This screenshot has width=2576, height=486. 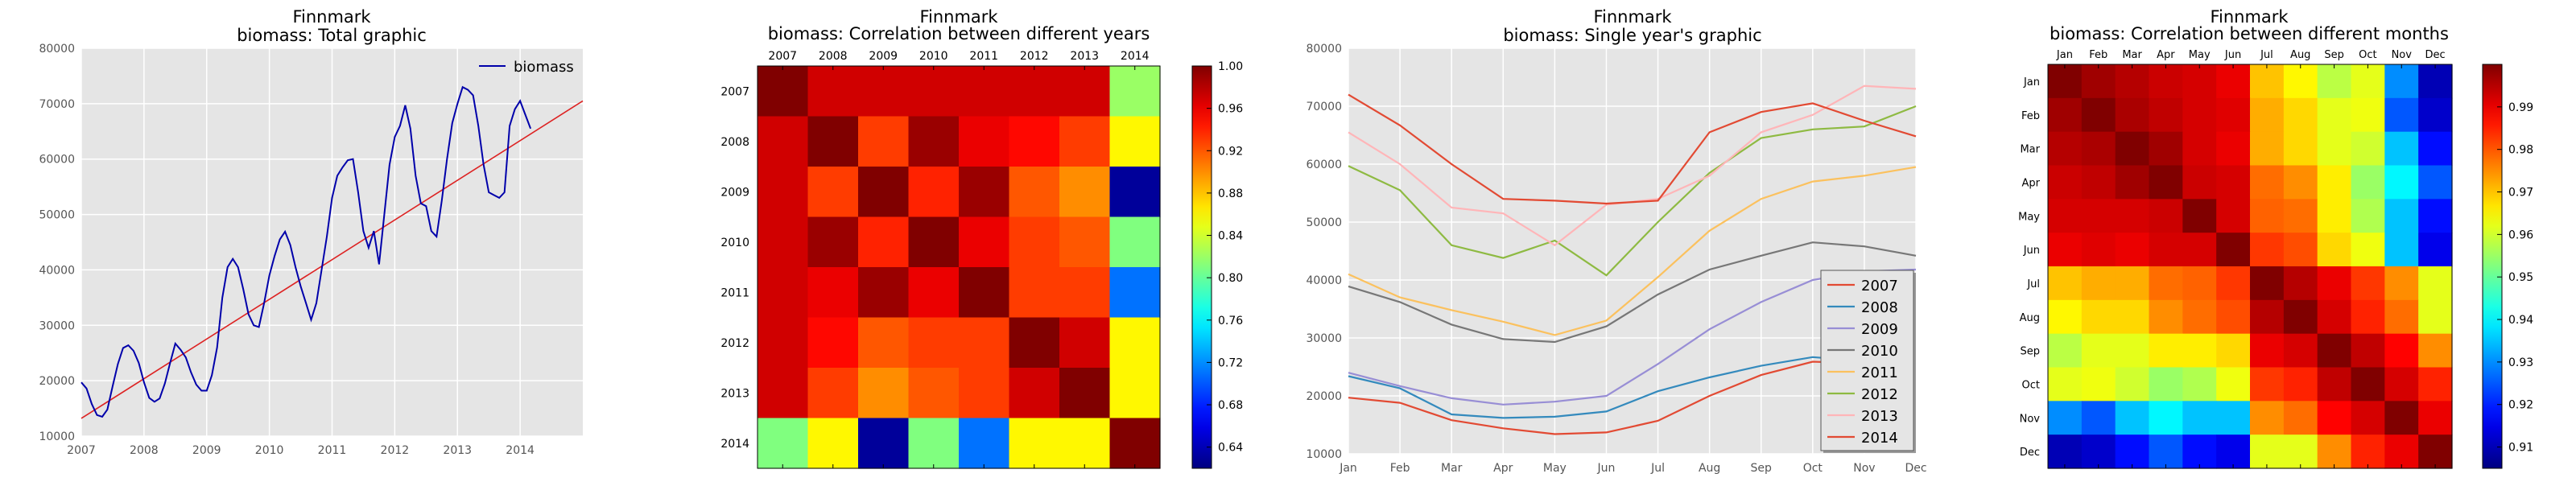 What do you see at coordinates (2266, 55) in the screenshot?
I see `column-label: Jul` at bounding box center [2266, 55].